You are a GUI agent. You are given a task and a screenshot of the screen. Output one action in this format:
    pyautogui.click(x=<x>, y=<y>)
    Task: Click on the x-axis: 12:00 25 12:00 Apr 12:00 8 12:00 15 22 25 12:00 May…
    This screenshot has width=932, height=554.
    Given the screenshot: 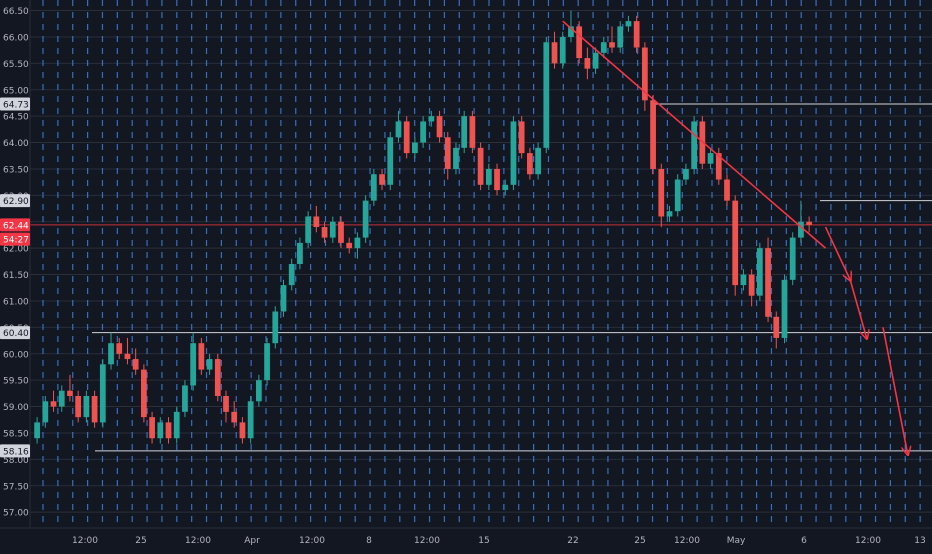 What is the action you would take?
    pyautogui.click(x=466, y=538)
    